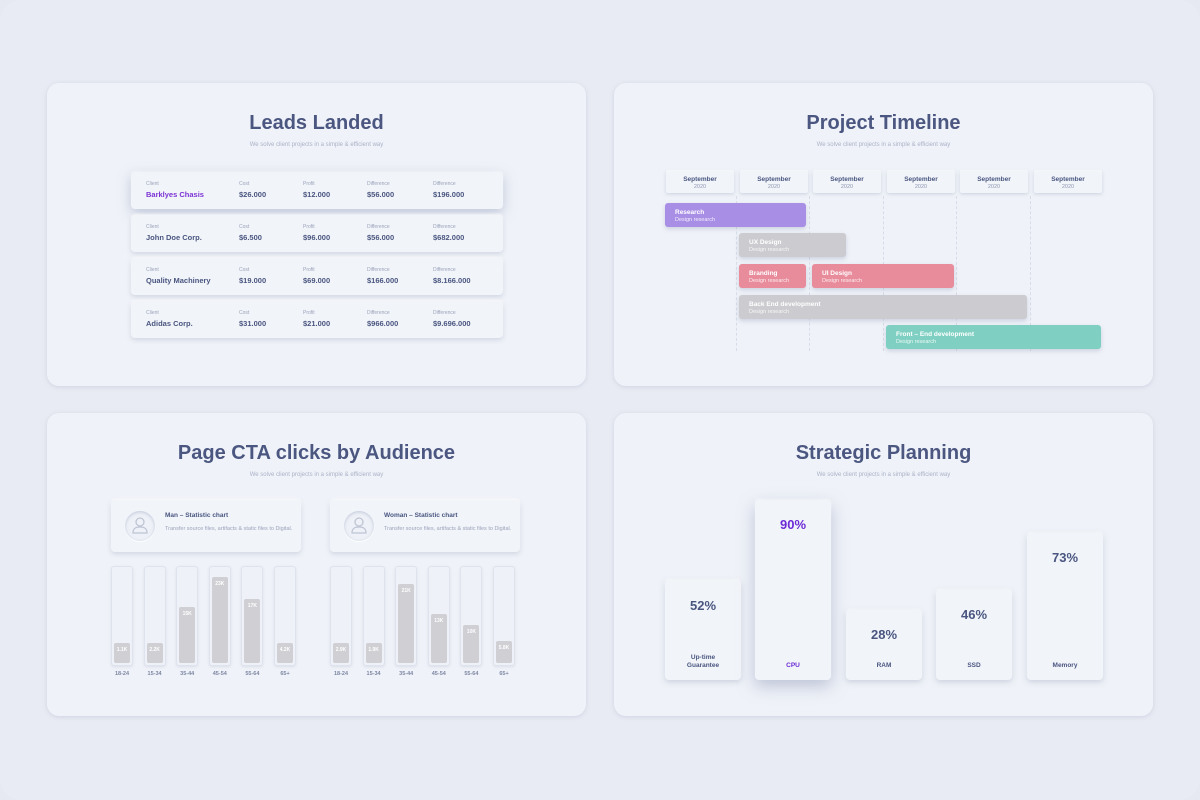  I want to click on metric-value: 46%, so click(974, 614).